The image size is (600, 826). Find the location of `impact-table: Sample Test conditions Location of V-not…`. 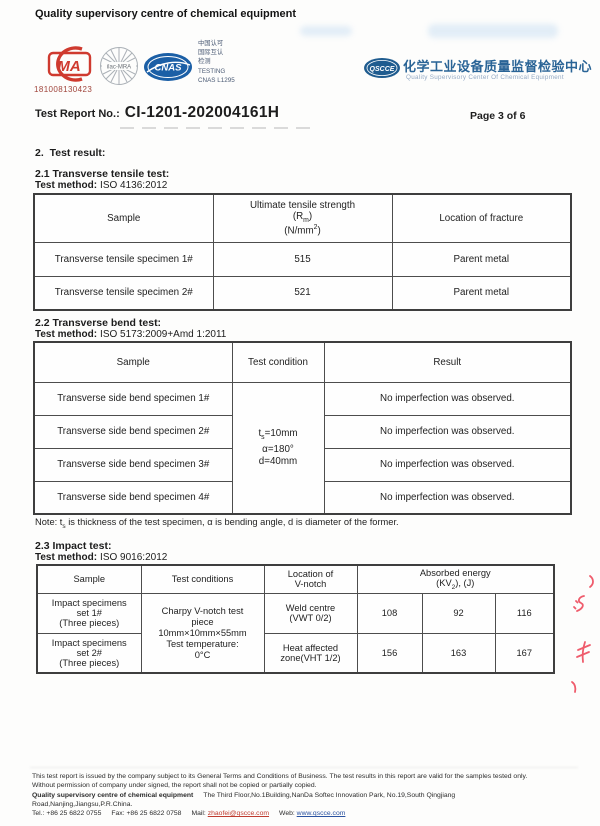

impact-table: Sample Test conditions Location of V-not… is located at coordinates (296, 619).